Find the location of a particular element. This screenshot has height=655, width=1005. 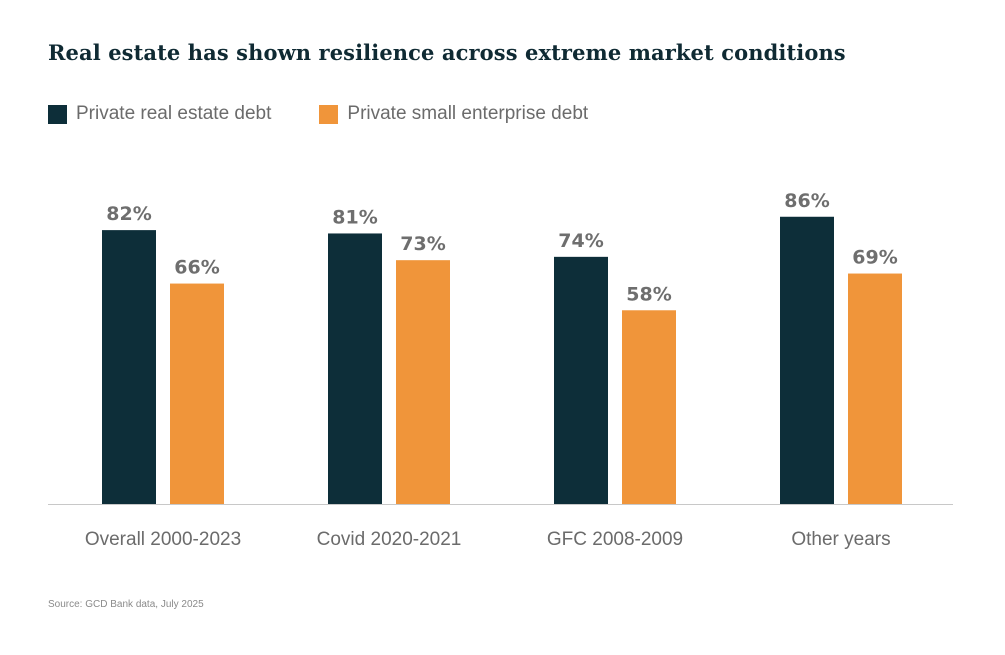

data-label-small-enterprise-1: 73% is located at coordinates (422, 244).